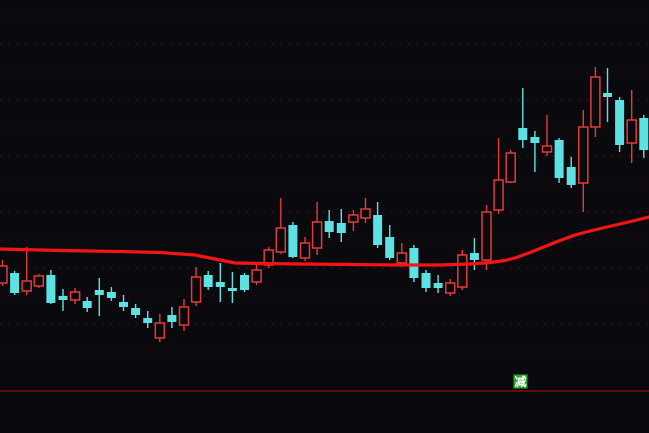  Describe the element at coordinates (324, 241) in the screenshot. I see `ma-line` at that location.